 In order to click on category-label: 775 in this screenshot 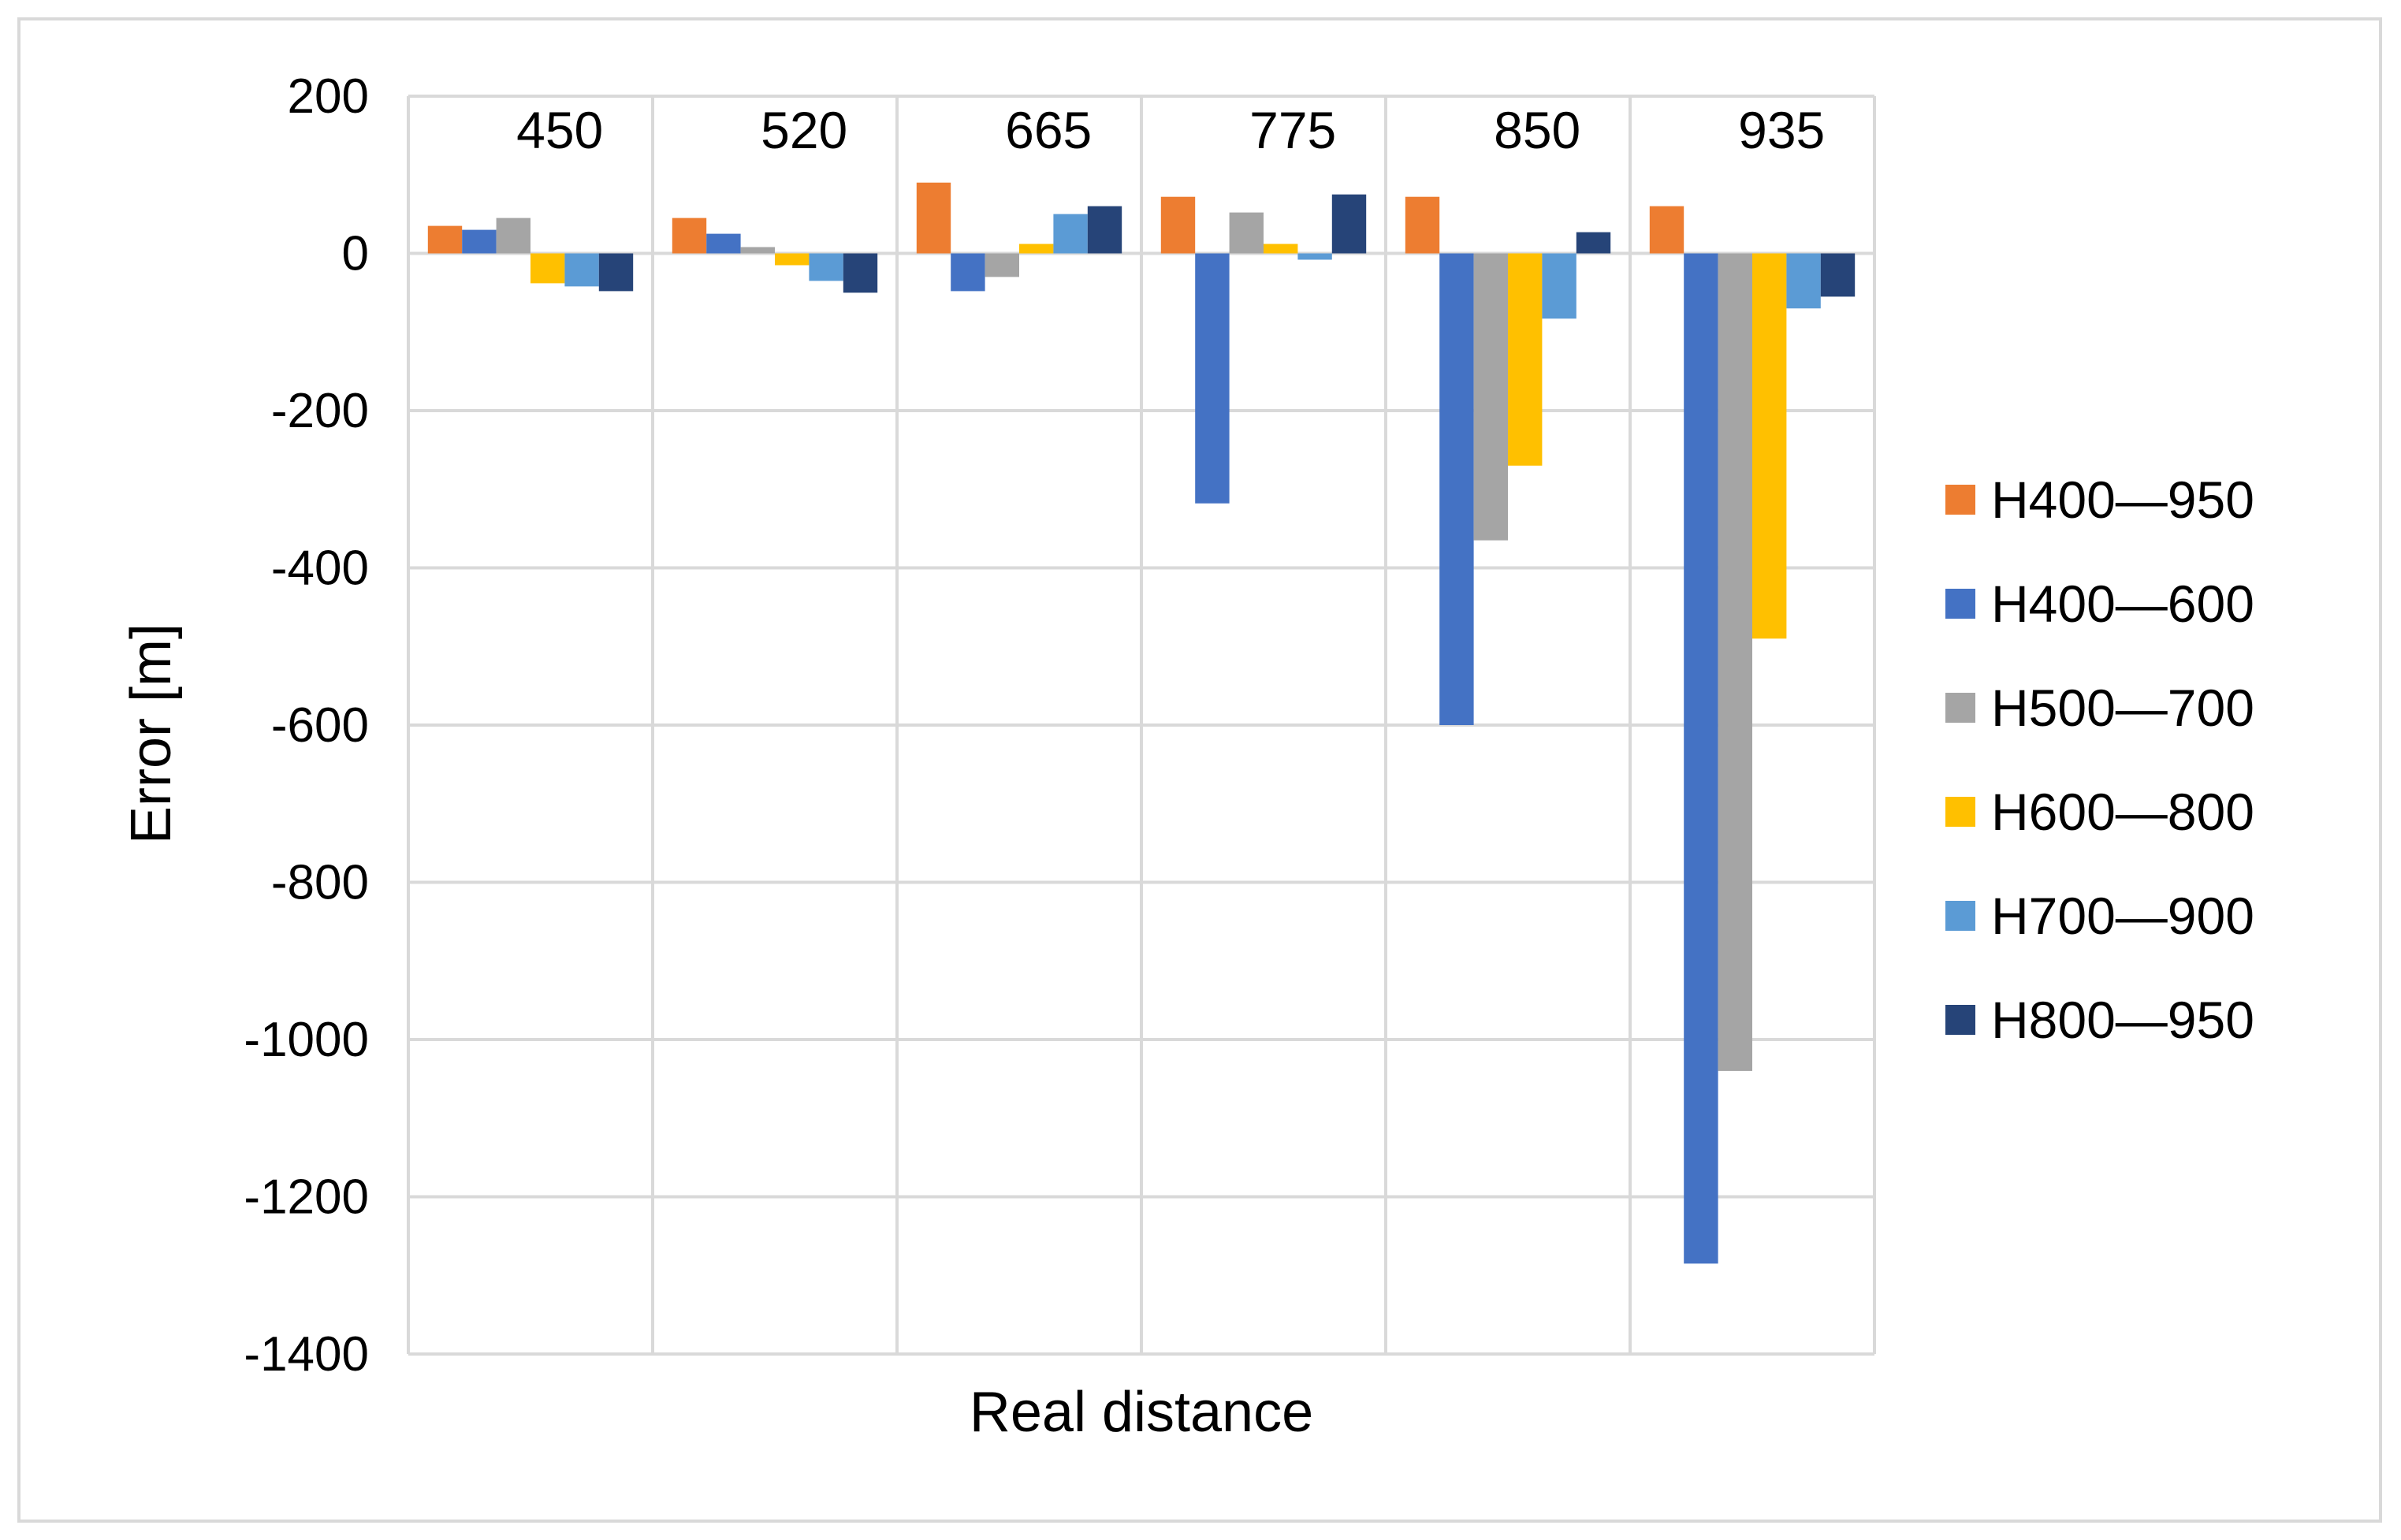, I will do `click(1292, 130)`.